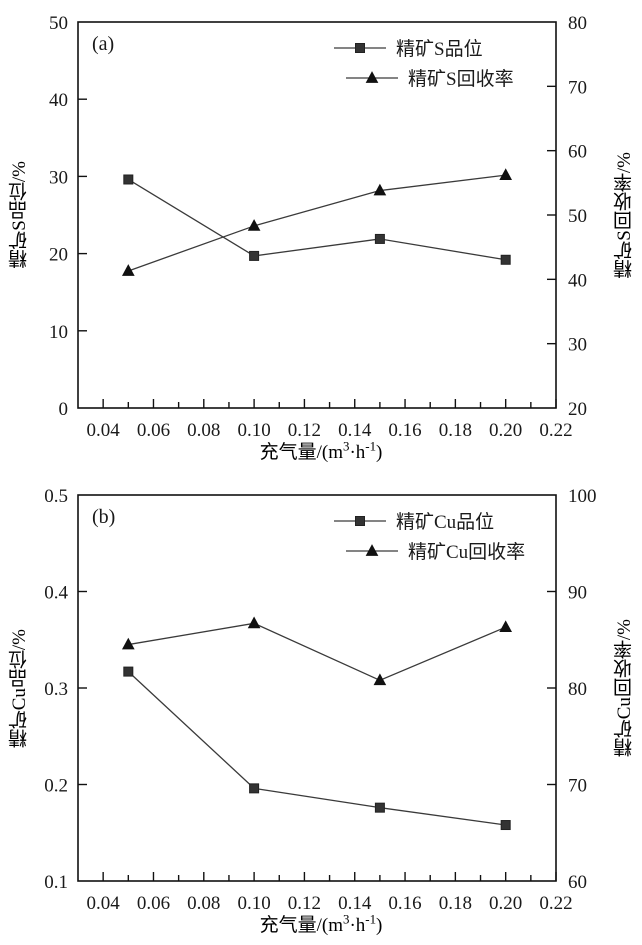 The width and height of the screenshot is (642, 945). I want to click on y-axis-right-label-b: 精矿Cu回收率/%, so click(624, 688).